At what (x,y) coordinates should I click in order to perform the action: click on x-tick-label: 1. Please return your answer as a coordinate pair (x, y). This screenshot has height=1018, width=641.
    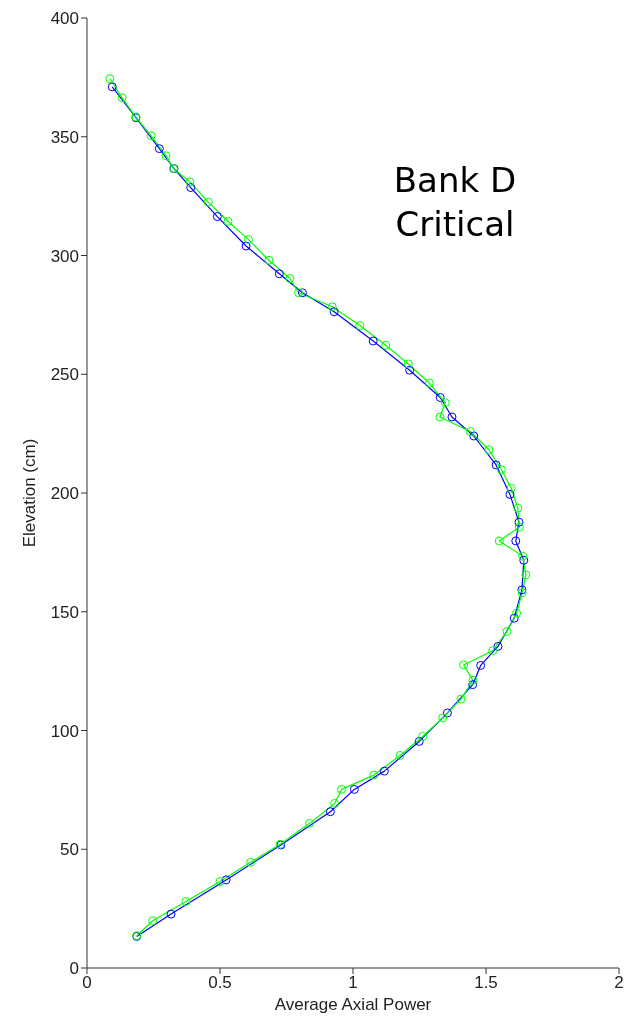
    Looking at the image, I should click on (353, 983).